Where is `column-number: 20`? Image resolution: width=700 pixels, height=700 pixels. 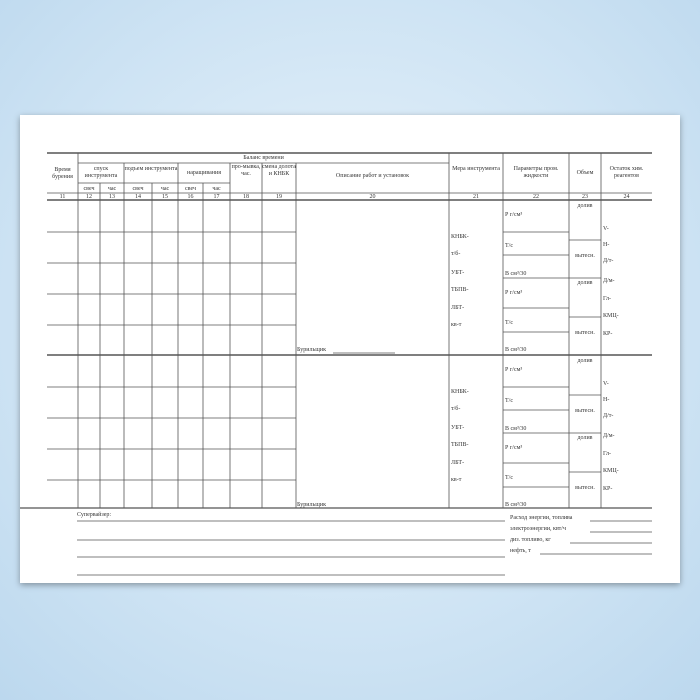 column-number: 20 is located at coordinates (372, 197).